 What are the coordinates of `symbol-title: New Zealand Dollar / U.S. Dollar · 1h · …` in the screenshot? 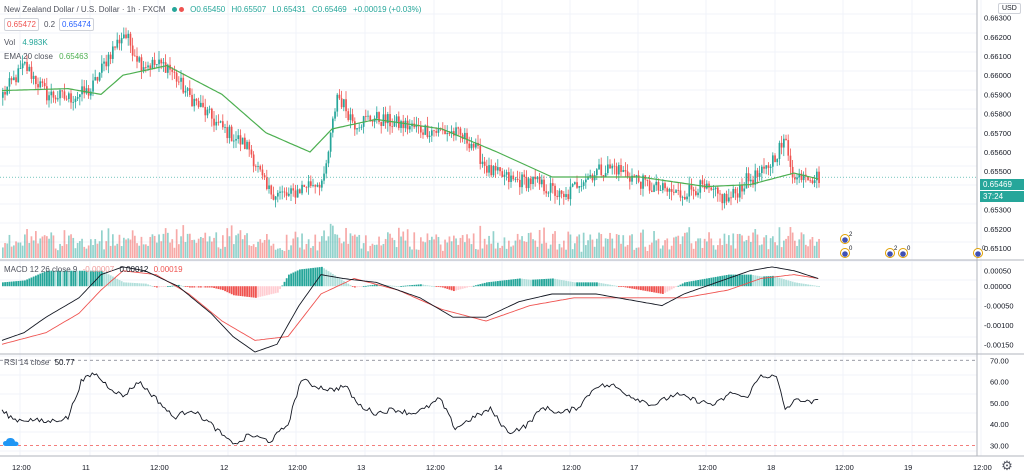 It's located at (85, 9).